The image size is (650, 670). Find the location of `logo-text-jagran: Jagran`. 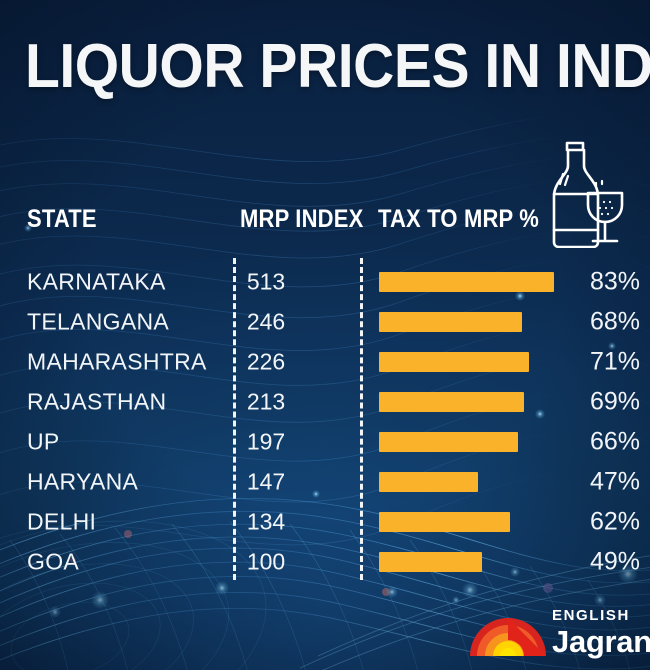

logo-text-jagran: Jagran is located at coordinates (601, 641).